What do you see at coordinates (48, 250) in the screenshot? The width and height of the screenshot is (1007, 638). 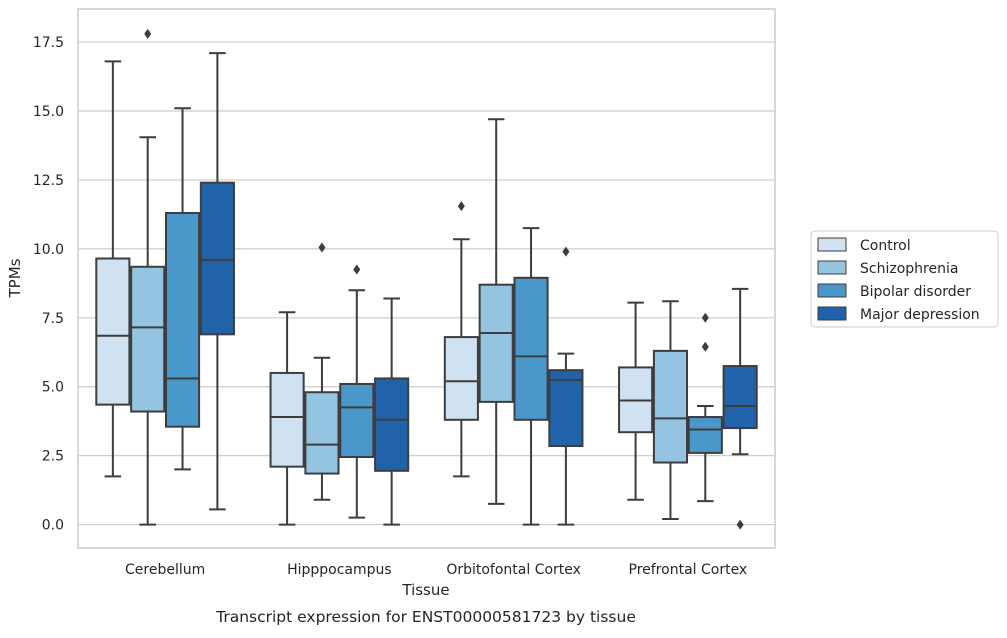 I see `y-tick-label: 10.0` at bounding box center [48, 250].